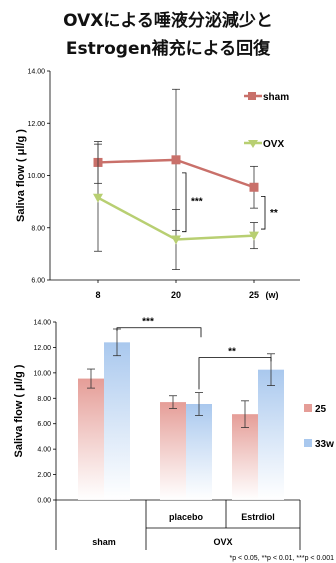 Image resolution: width=336 pixels, height=563 pixels. Describe the element at coordinates (168, 49) in the screenshot. I see `chart-title-line2: Estrogen補充による回復` at that location.